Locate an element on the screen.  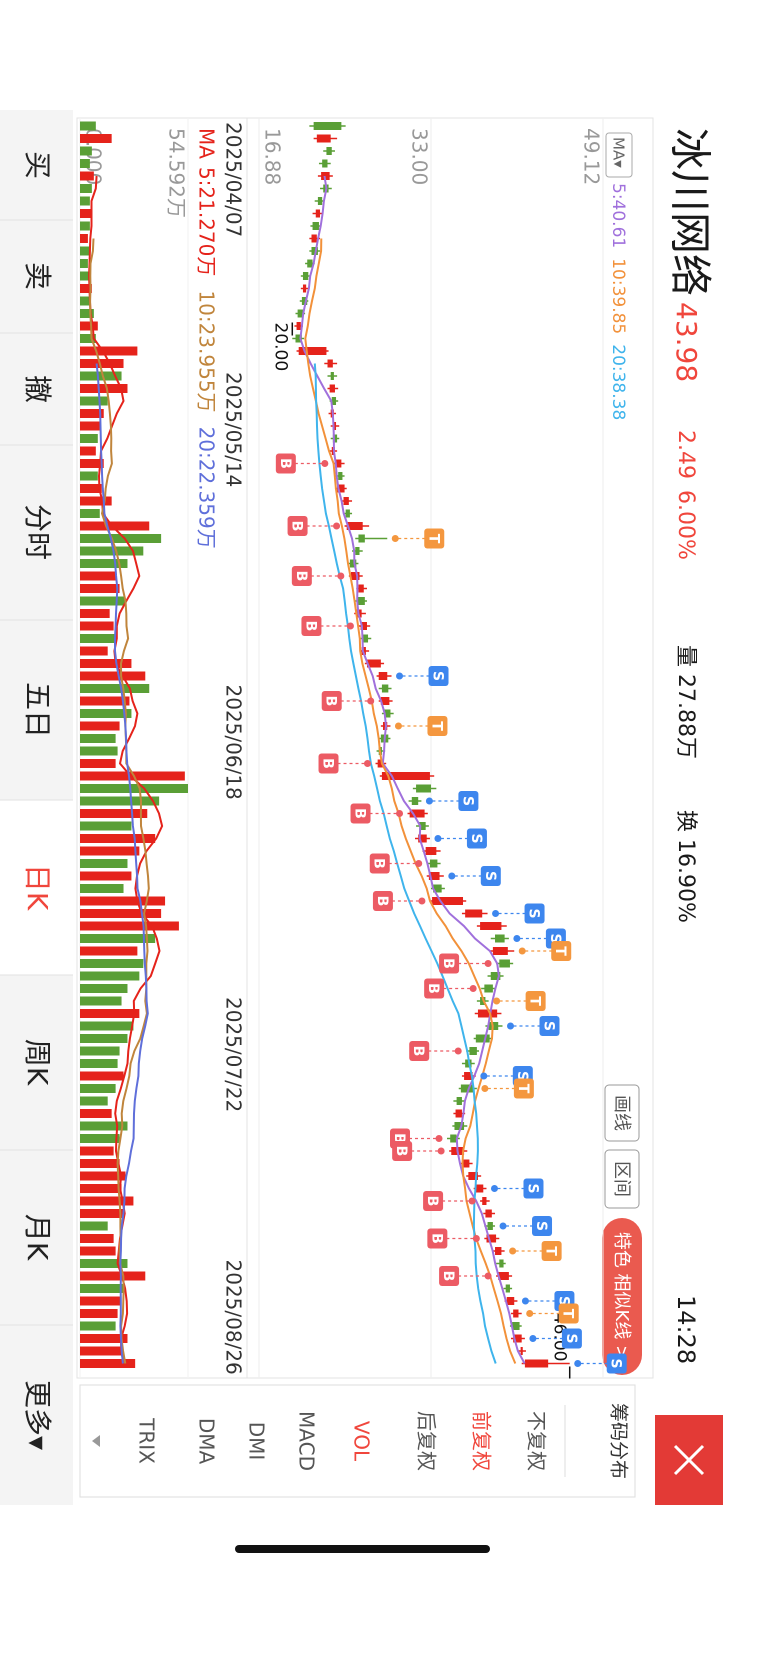
chip-distribution: 筹码分布 is located at coordinates (619, 1441).